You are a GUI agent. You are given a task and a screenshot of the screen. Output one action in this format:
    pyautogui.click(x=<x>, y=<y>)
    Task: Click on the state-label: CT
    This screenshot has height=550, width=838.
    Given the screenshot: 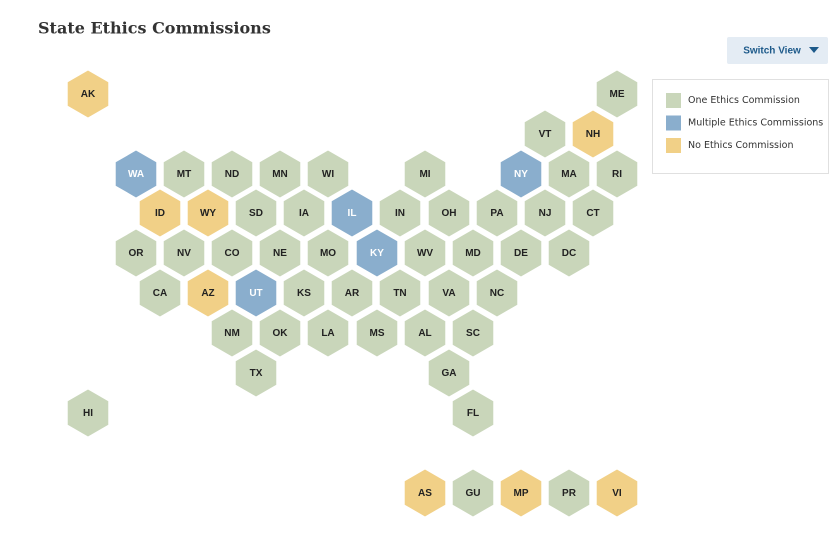 What is the action you would take?
    pyautogui.click(x=592, y=213)
    